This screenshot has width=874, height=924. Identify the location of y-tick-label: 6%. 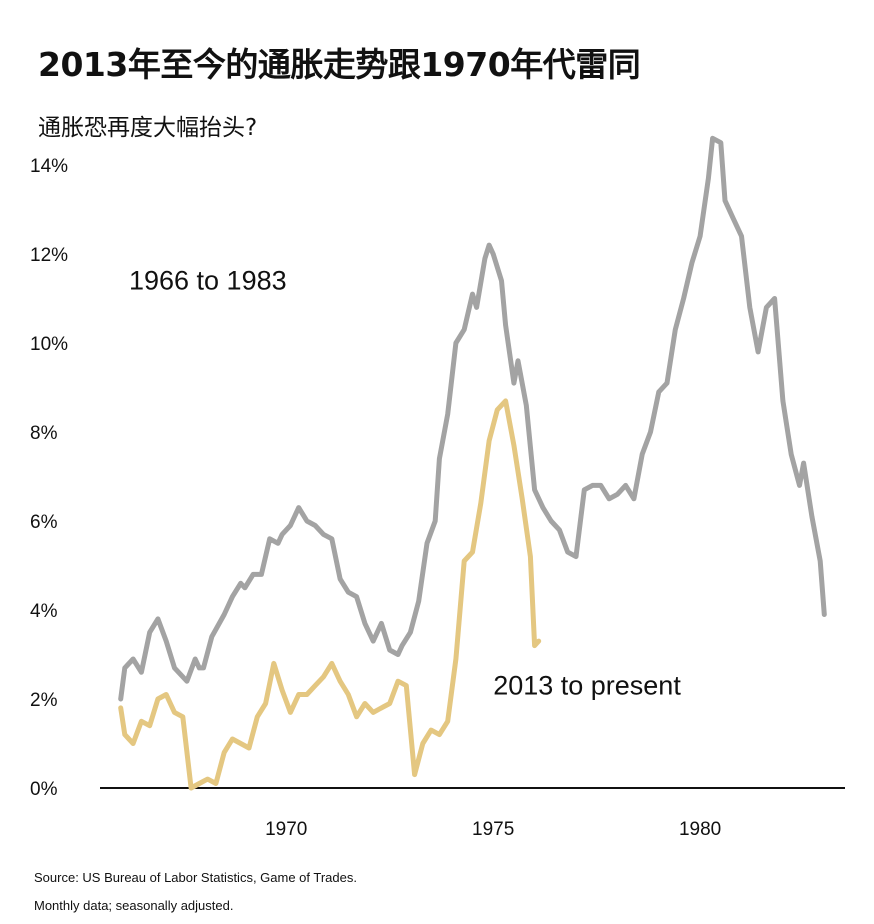
(44, 522).